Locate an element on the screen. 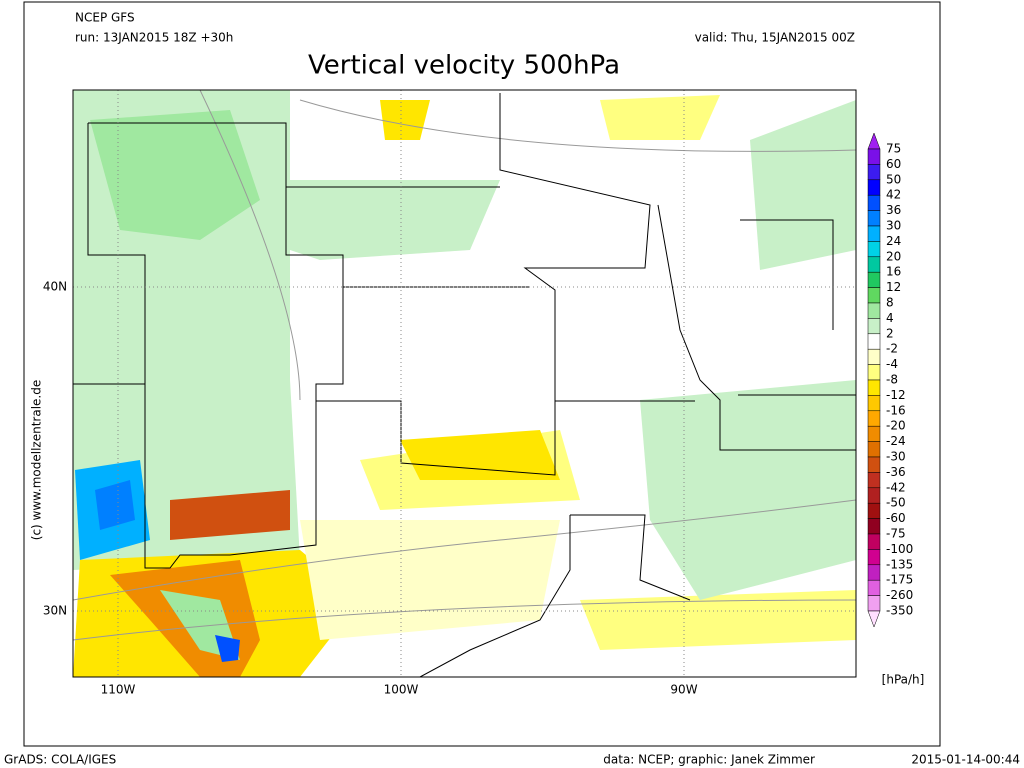 The image size is (1024, 768). colorbar-label: -42 is located at coordinates (896, 487).